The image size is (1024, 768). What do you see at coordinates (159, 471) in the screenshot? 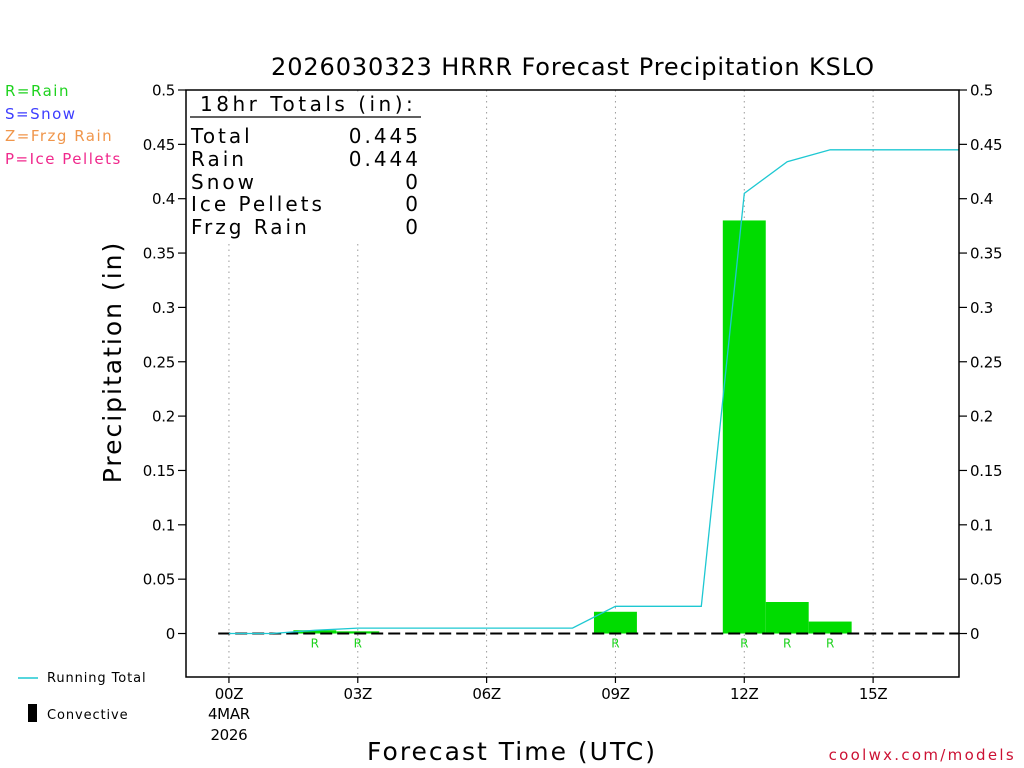
I see `y-tick-label-left: 0.15` at bounding box center [159, 471].